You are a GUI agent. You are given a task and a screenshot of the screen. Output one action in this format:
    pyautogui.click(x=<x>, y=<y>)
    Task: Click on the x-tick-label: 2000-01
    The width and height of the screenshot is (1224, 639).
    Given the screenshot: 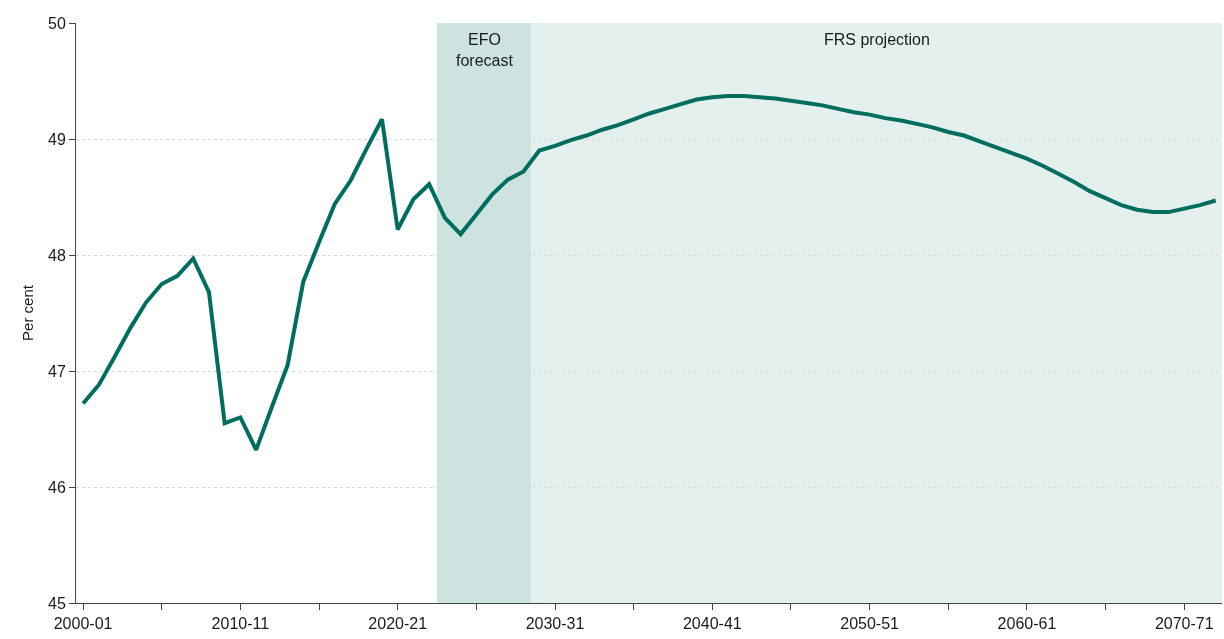 What is the action you would take?
    pyautogui.click(x=83, y=624)
    